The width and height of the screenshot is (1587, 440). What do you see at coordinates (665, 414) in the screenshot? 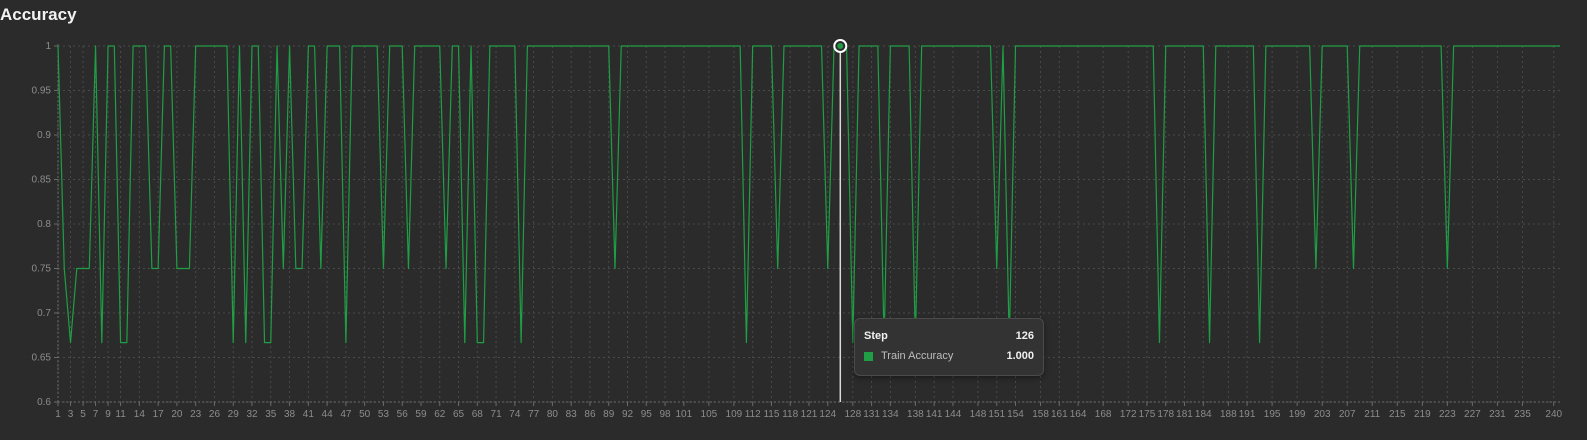
I see `x-tick-label: 98` at bounding box center [665, 414].